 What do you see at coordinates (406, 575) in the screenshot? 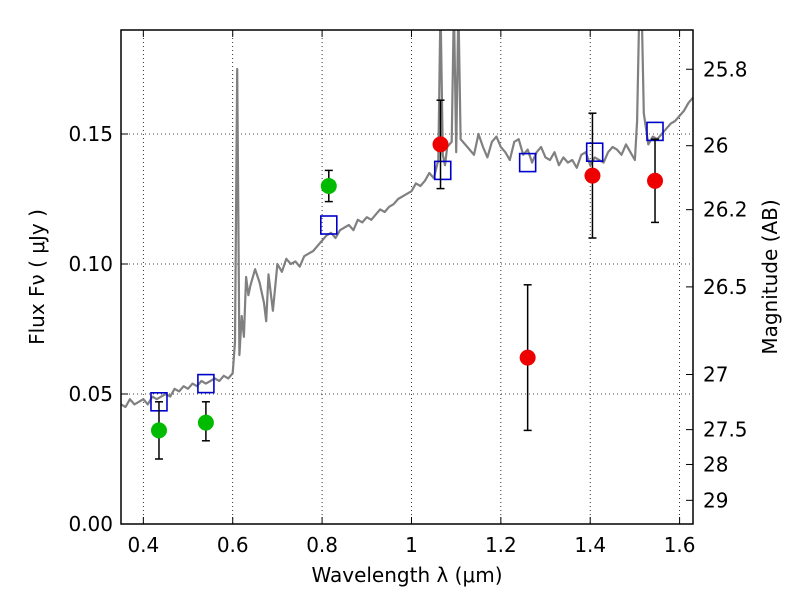
I see `x-axis-title: Wavelength λ (μm)` at bounding box center [406, 575].